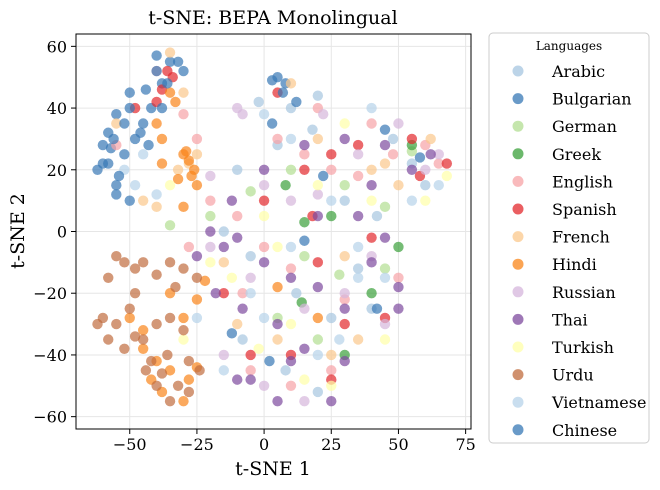  Describe the element at coordinates (554, 264) in the screenshot. I see `legend-item-hindi: Hindi` at that location.